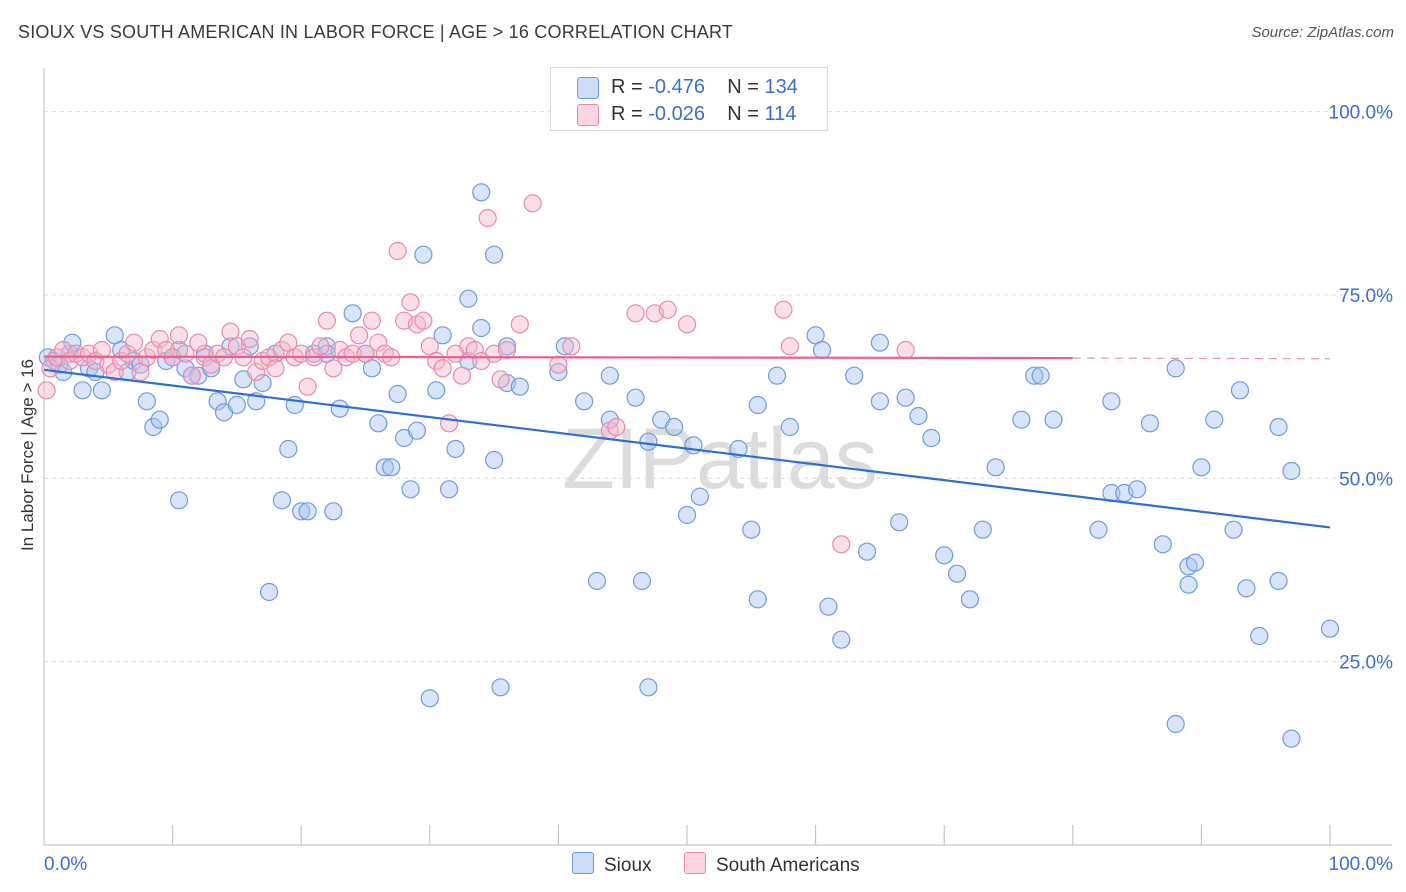 This screenshot has width=1406, height=892. What do you see at coordinates (772, 864) in the screenshot?
I see `bottom-legend-south-americans: South Americans` at bounding box center [772, 864].